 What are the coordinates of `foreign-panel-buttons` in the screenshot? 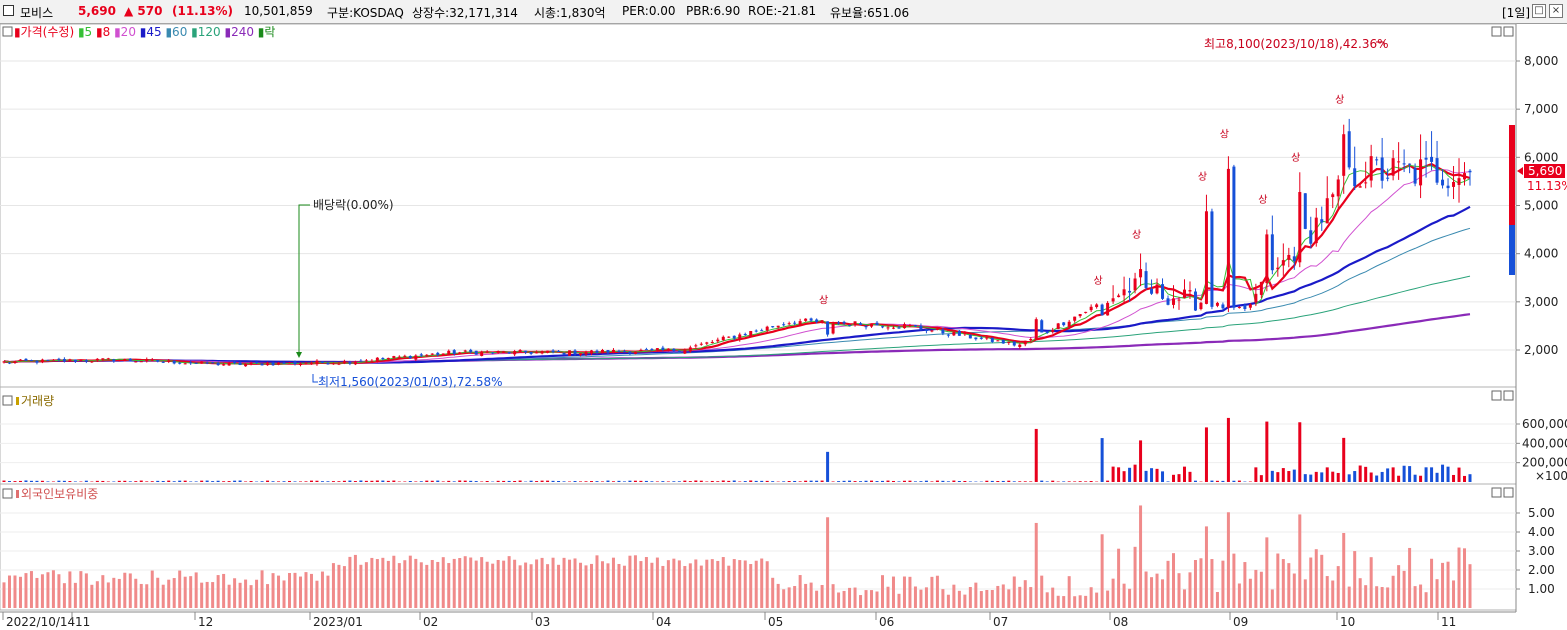 It's located at (1502, 492).